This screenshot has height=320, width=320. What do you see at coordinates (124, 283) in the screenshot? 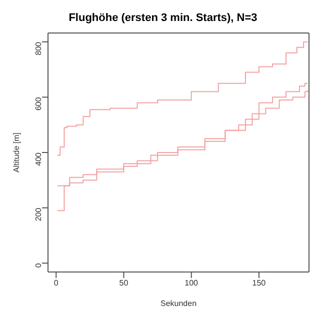
I see `x-tick-label: 50` at bounding box center [124, 283].